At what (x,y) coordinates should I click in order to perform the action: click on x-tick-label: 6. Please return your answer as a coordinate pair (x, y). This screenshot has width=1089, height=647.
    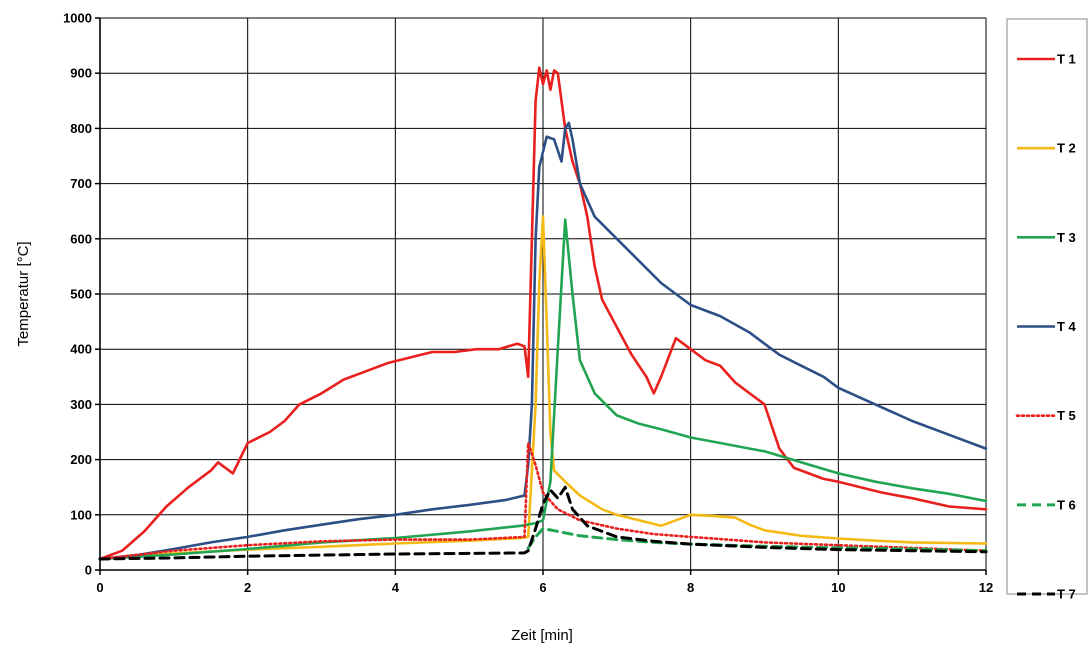
    Looking at the image, I should click on (542, 587).